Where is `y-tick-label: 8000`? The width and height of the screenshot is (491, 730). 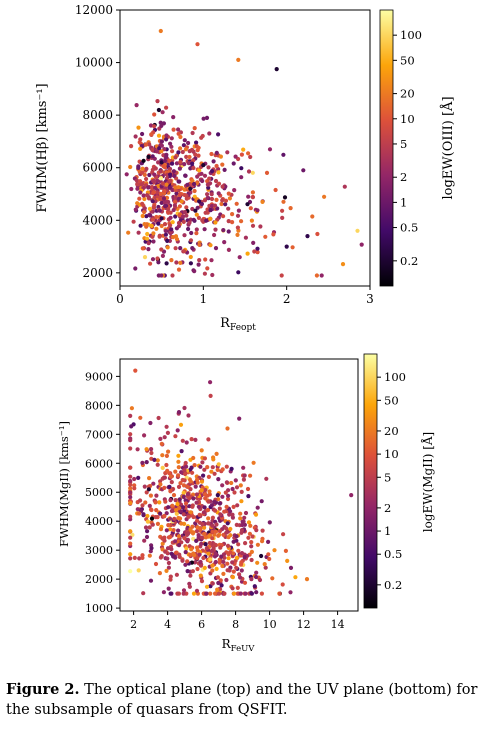
y-tick-label: 8000 is located at coordinates (97, 115).